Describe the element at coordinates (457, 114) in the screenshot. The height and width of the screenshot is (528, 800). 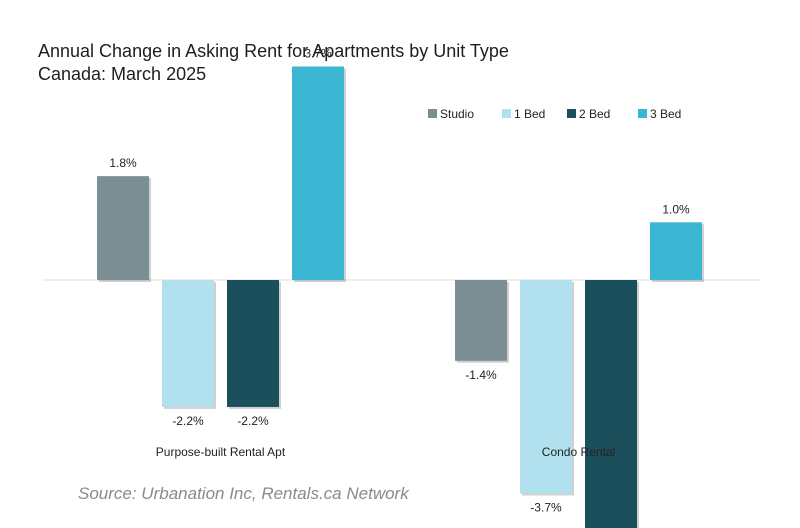
I see `legend-label-studio: Studio` at that location.